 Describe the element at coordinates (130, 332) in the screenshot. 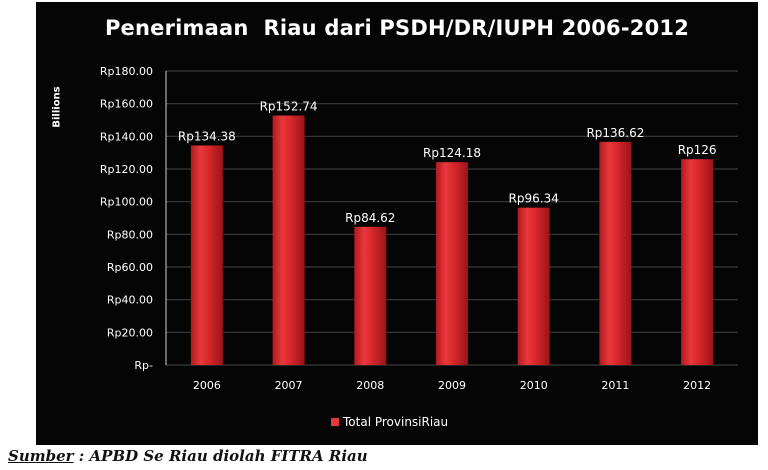

I see `y-tick-label: Rp20.00` at that location.